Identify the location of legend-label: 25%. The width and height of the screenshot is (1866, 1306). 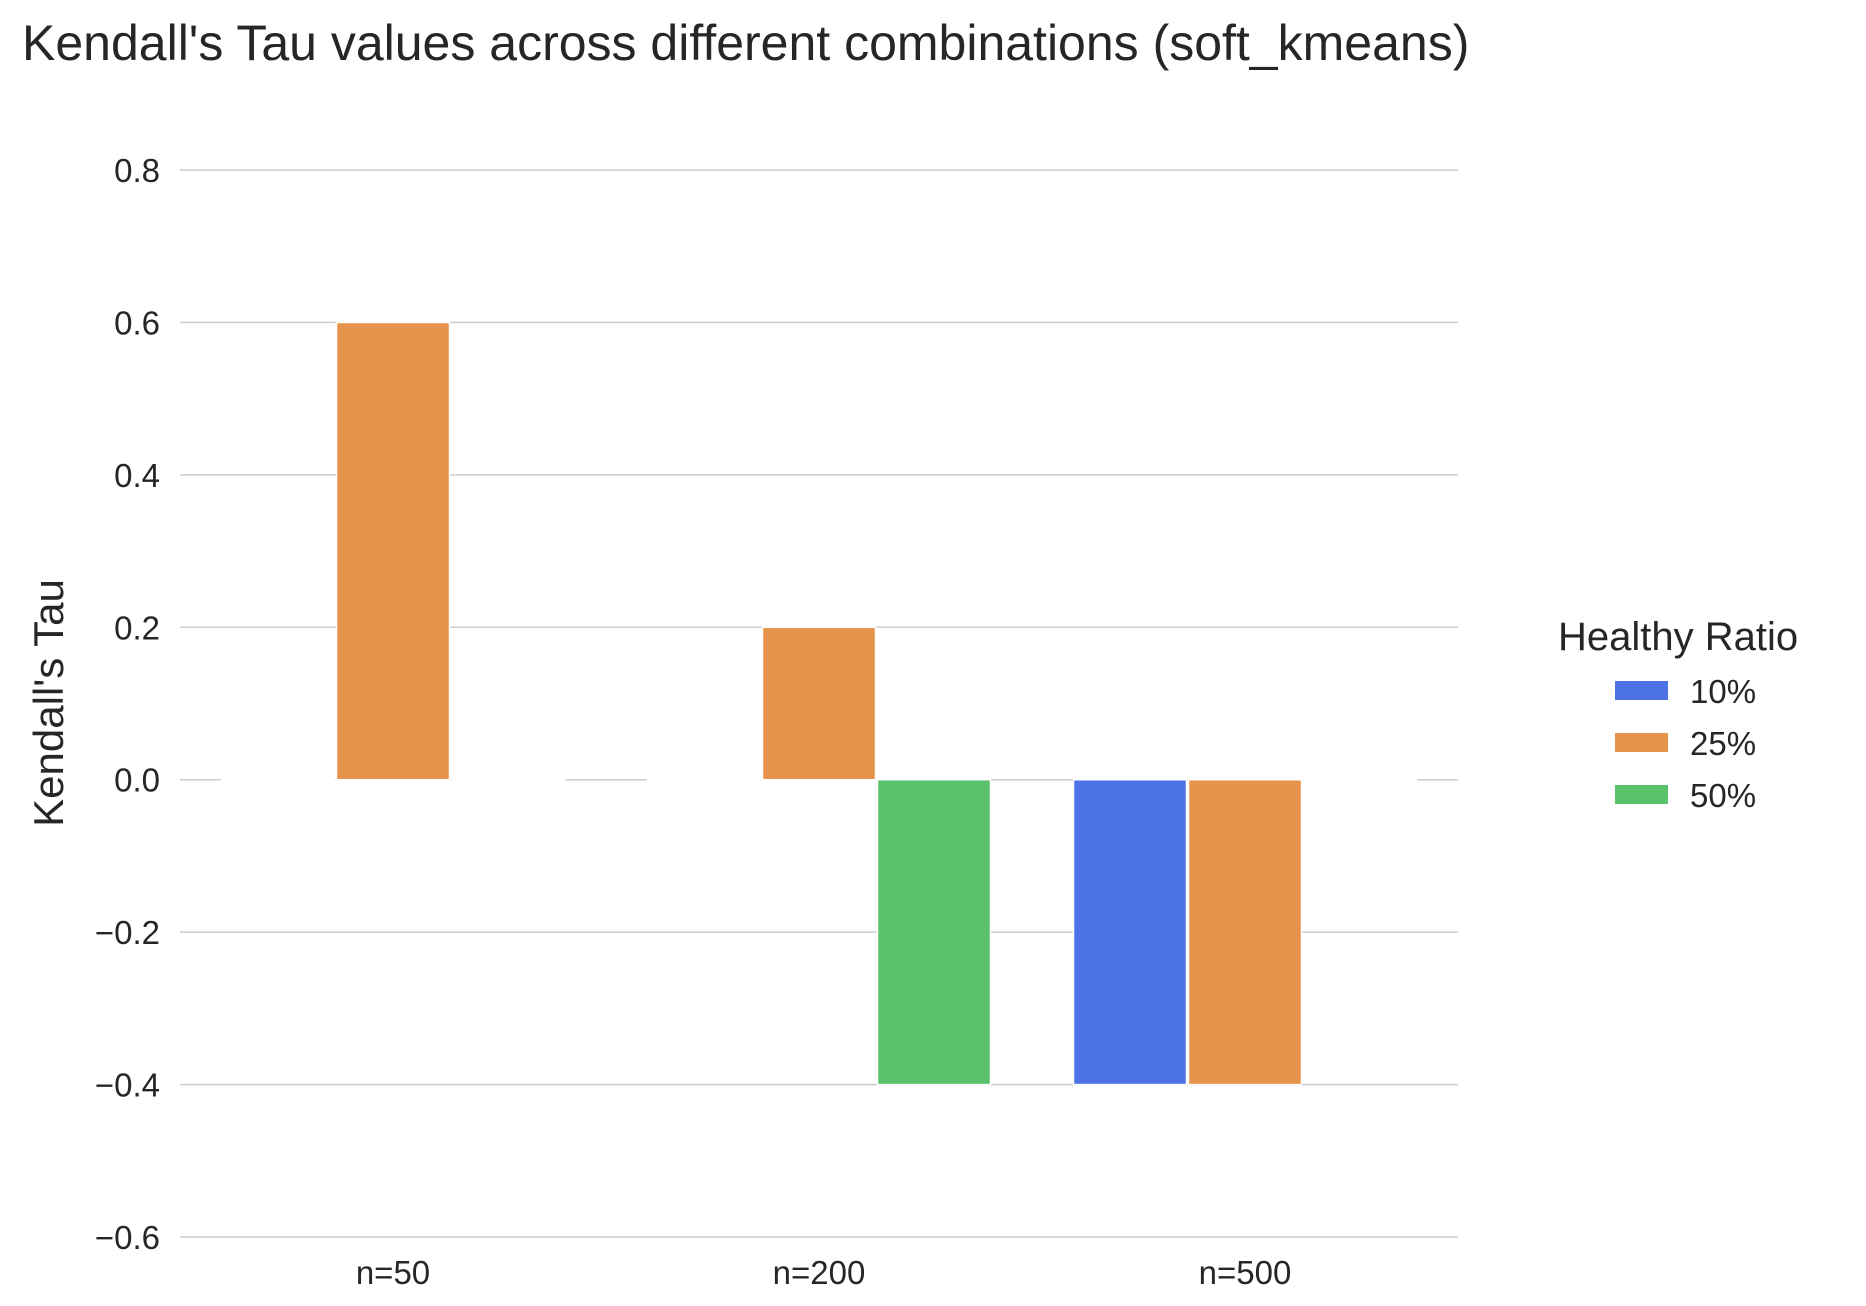
(1723, 743).